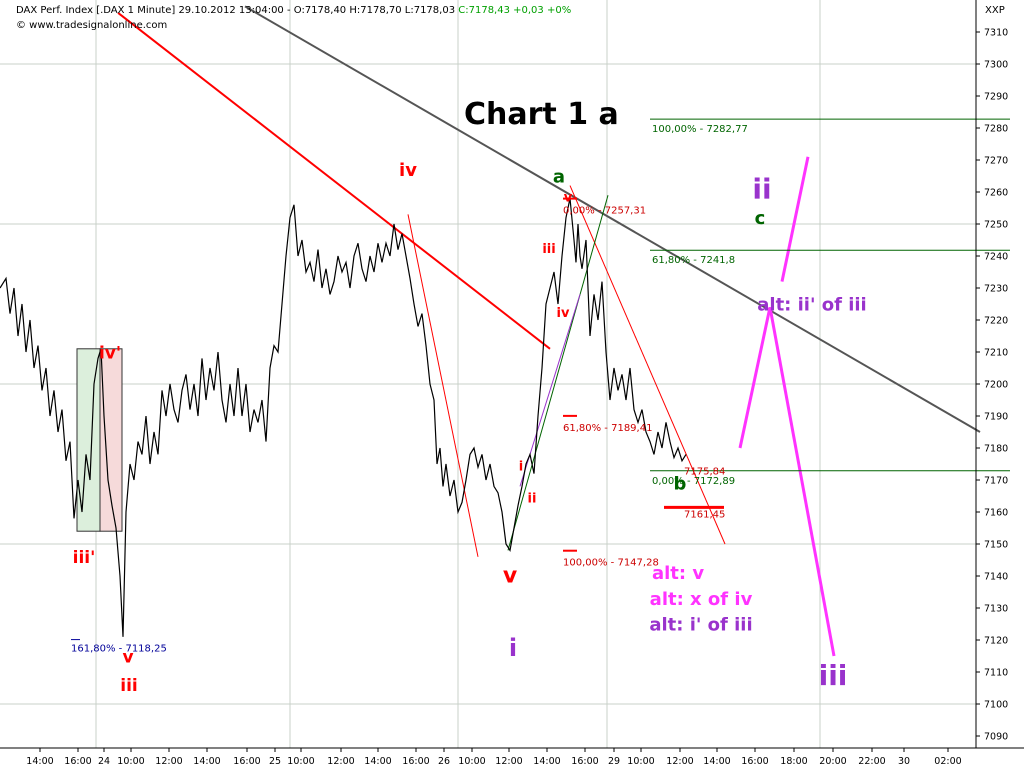 The width and height of the screenshot is (1024, 768). Describe the element at coordinates (811, 304) in the screenshot. I see `wave-label: alt: ii' of iii` at that location.